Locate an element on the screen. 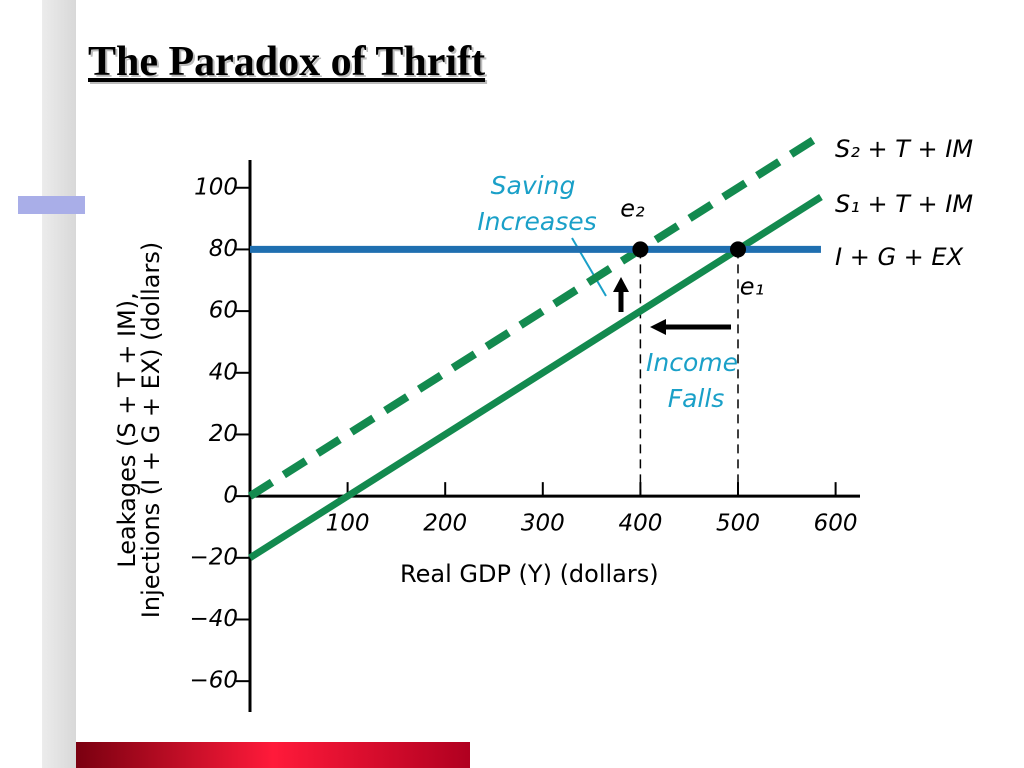 The image size is (1024, 768). y-tick-label: 60 is located at coordinates (223, 311).